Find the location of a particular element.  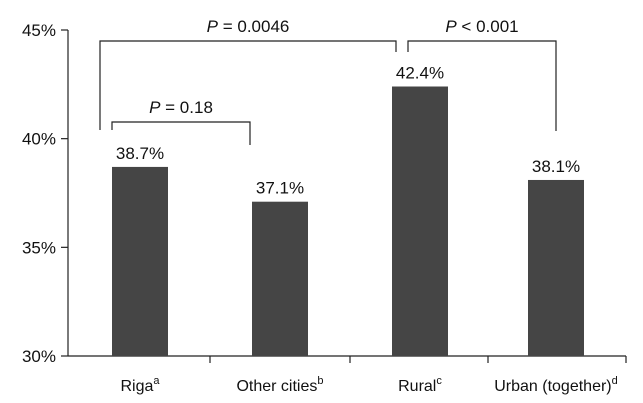

data-label: 37.1% is located at coordinates (280, 188).